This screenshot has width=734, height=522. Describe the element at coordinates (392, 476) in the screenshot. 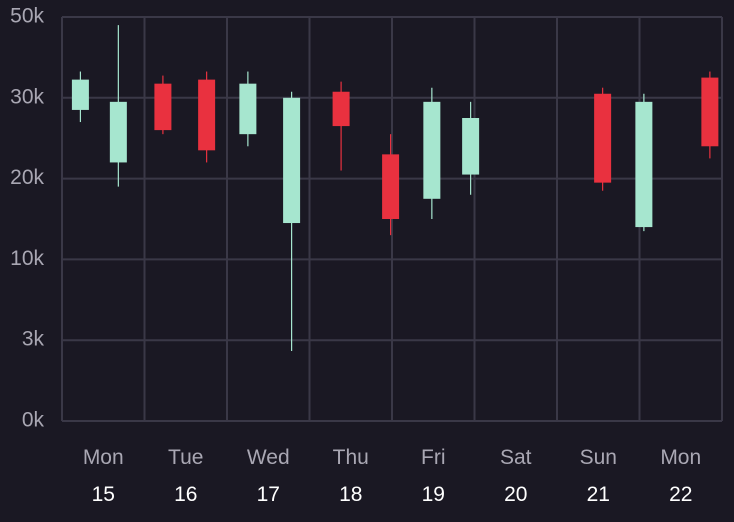

I see `x-axis-labels: Mon 15 Tue 16 Wed 17 Thu 18 Fri 19 Sat 20 Sun 21 Mon 22` at that location.